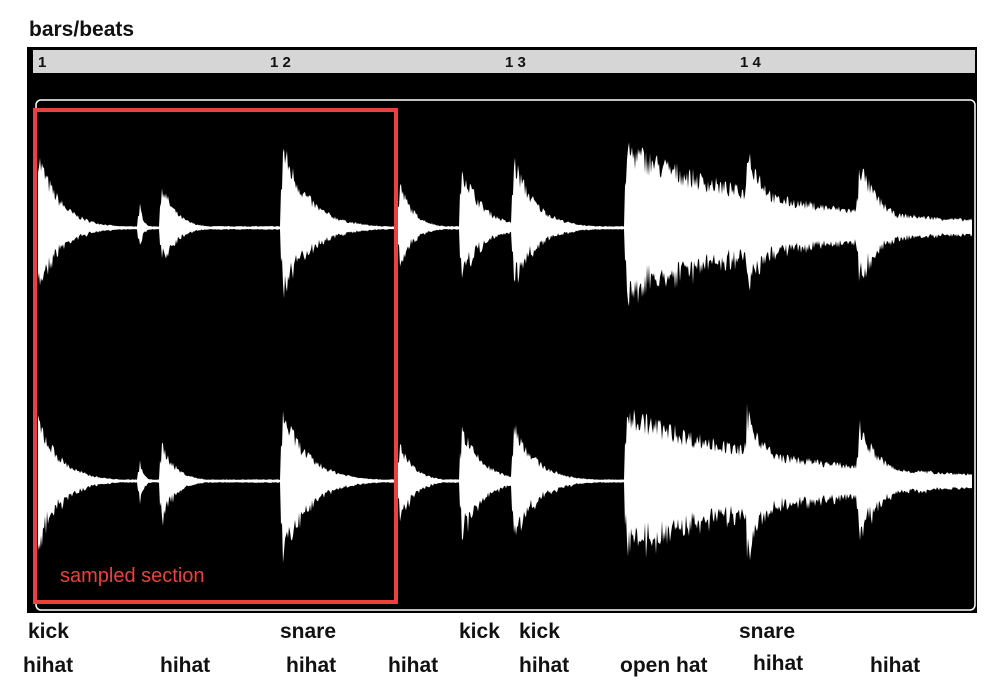 Image resolution: width=1000 pixels, height=698 pixels. I want to click on ruler-label: 1 4, so click(751, 62).